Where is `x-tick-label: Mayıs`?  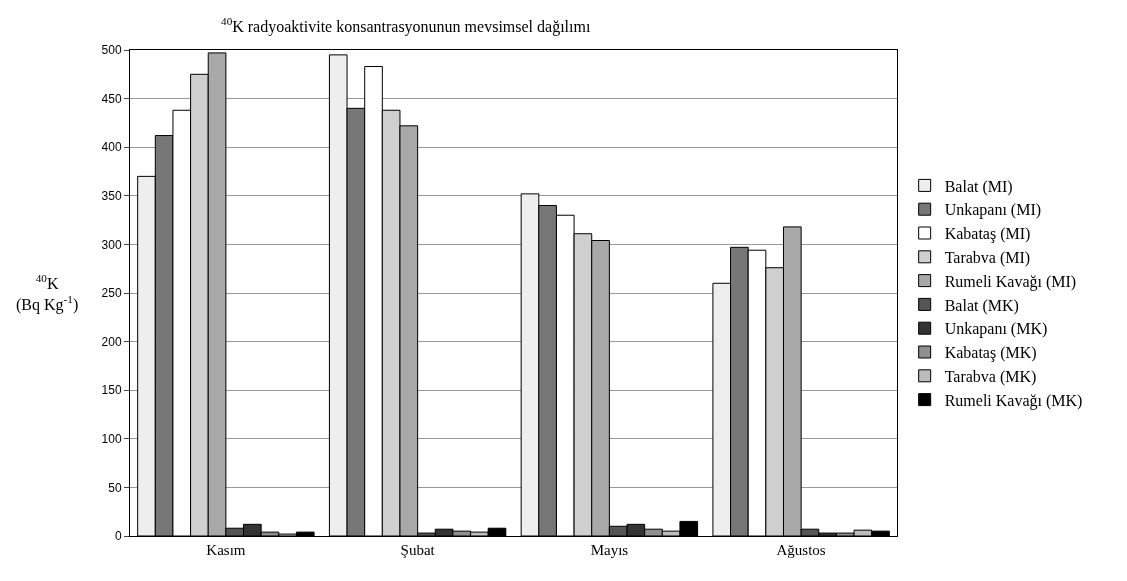
x-tick-label: Mayıs is located at coordinates (609, 550).